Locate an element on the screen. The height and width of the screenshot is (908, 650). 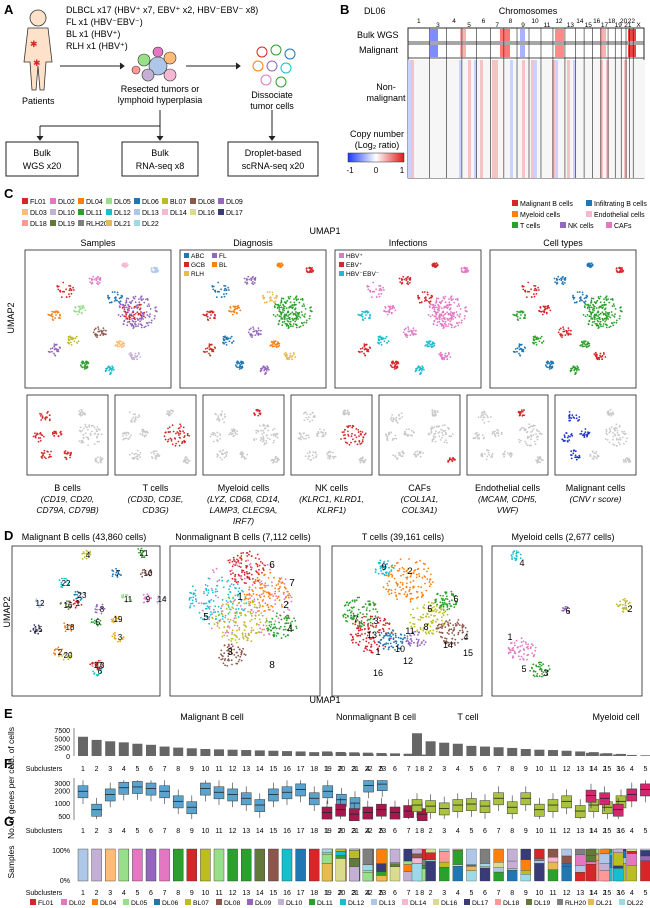
t-subcluster-label: 14 is located at coordinates (448, 645).